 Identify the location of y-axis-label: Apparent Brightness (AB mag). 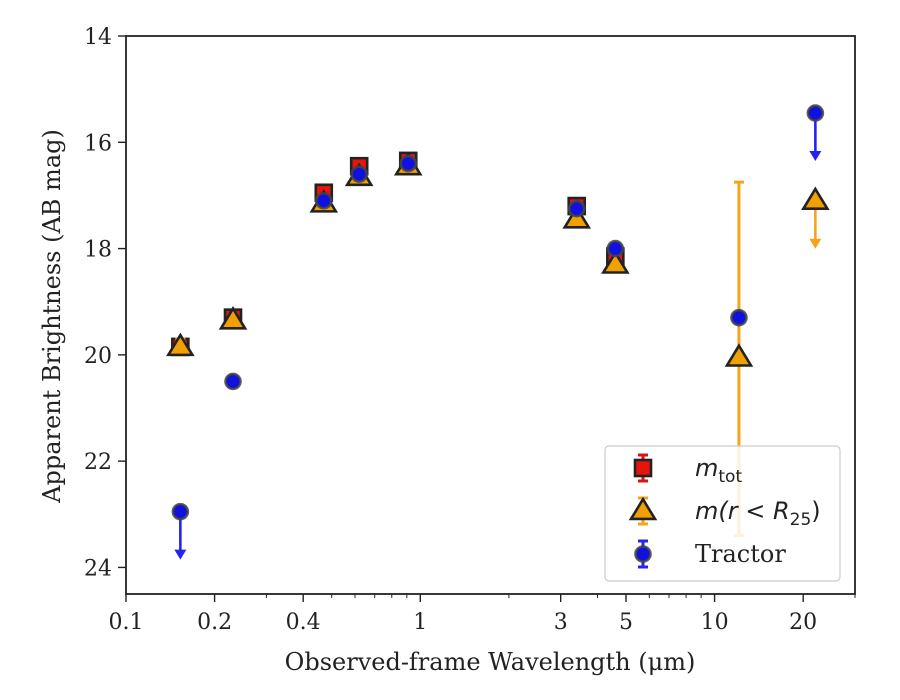
(52, 316).